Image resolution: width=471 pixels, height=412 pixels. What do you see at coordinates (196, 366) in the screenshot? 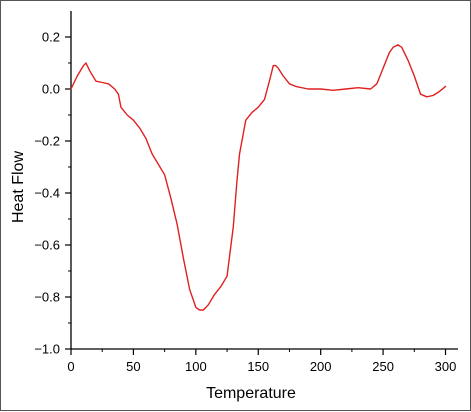
I see `x-tick-label: 100` at bounding box center [196, 366].